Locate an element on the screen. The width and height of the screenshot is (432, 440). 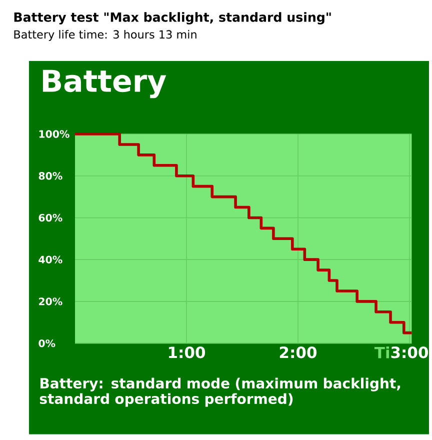
y-tick-label: 100% is located at coordinates (54, 134).